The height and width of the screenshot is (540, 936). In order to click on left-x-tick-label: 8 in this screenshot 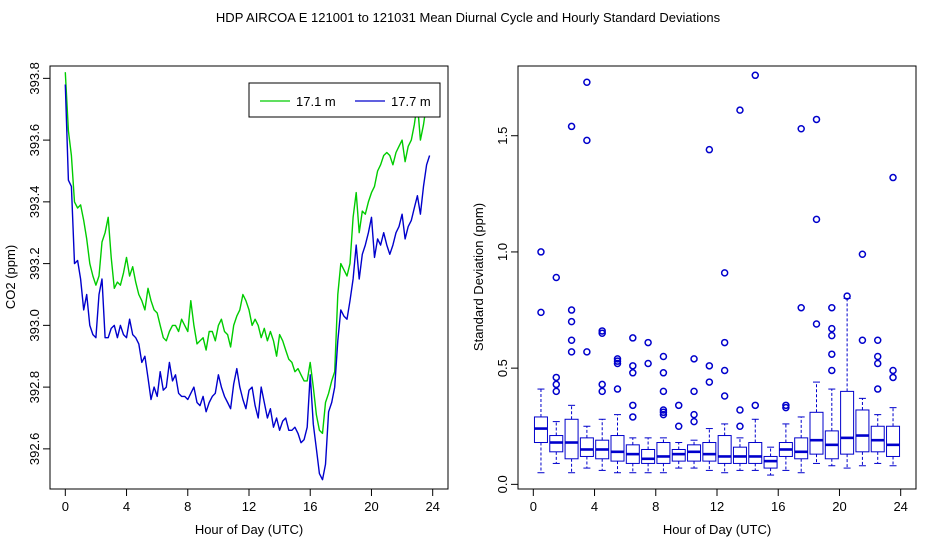, I will do `click(187, 506)`.